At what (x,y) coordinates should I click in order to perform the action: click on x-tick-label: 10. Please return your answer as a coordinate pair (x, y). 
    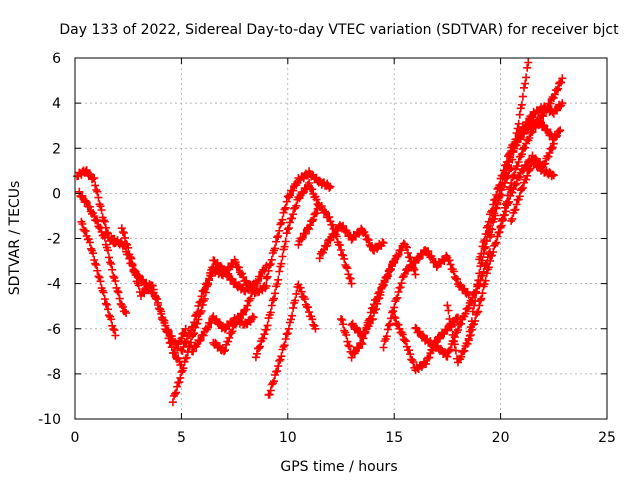
    Looking at the image, I should click on (288, 438).